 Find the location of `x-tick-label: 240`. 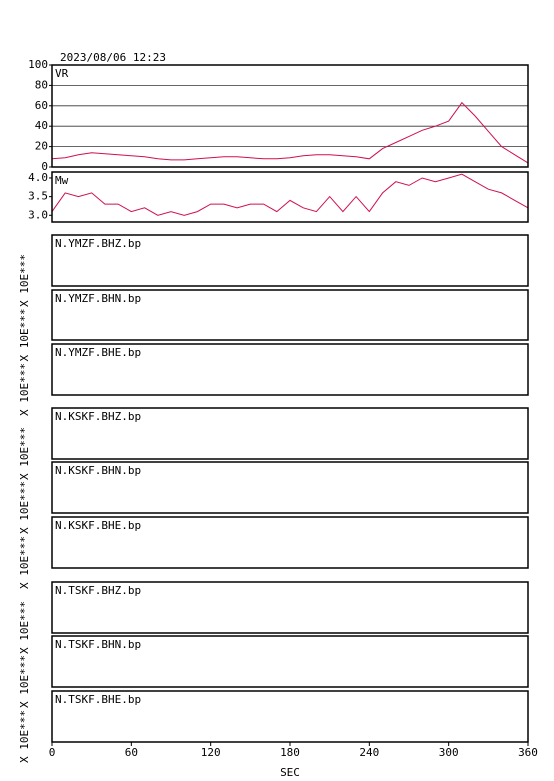

x-tick-label: 240 is located at coordinates (369, 752).